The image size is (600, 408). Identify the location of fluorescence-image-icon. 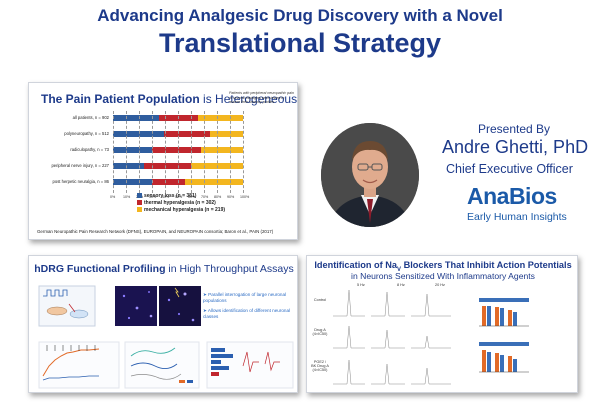
(158, 306).